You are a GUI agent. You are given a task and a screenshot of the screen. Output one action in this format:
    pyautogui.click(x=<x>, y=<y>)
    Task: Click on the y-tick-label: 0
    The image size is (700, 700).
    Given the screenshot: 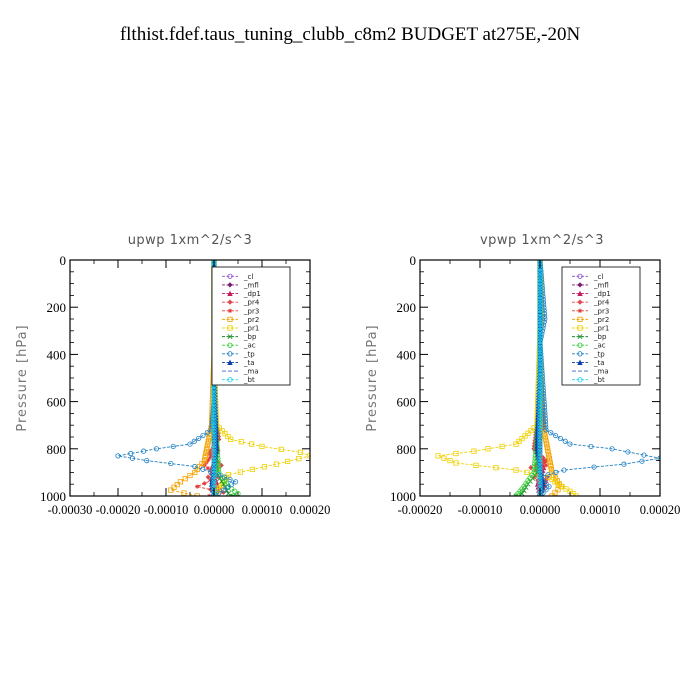 What is the action you would take?
    pyautogui.click(x=63, y=260)
    